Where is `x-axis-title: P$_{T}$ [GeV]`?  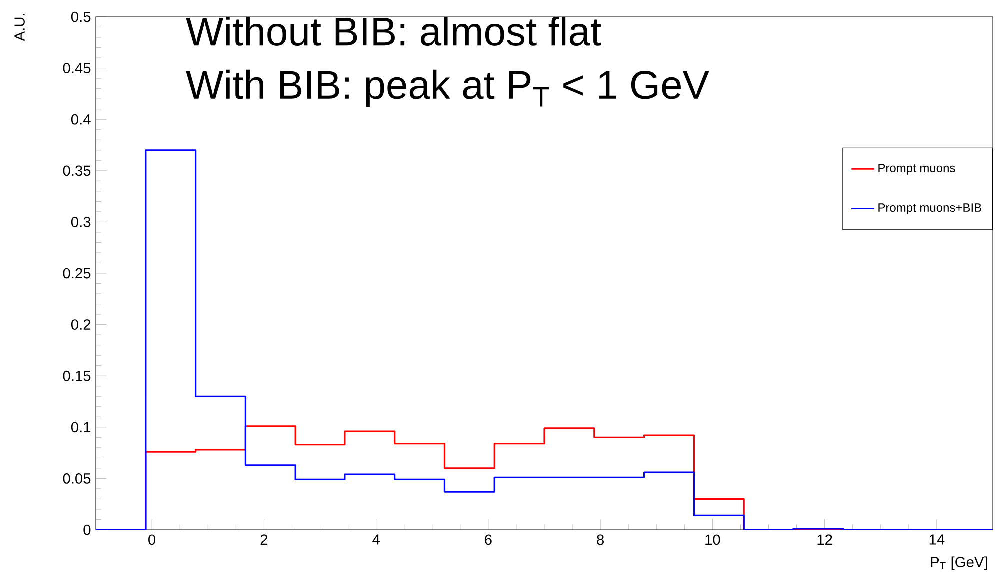
x-axis-title: P$_{T}$ [GeV] is located at coordinates (959, 563).